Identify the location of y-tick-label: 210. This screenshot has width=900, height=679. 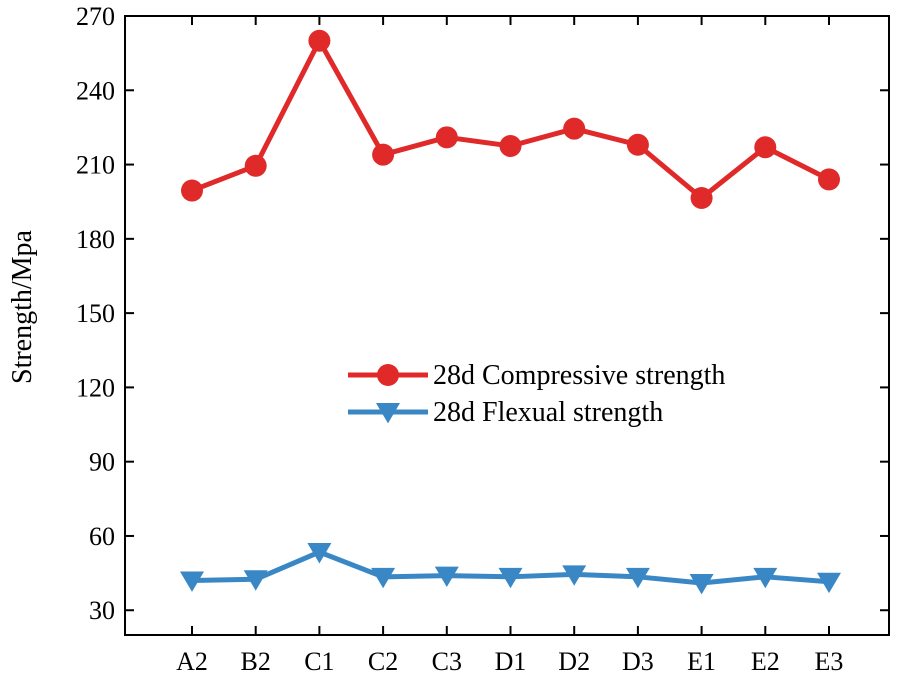
(95, 165).